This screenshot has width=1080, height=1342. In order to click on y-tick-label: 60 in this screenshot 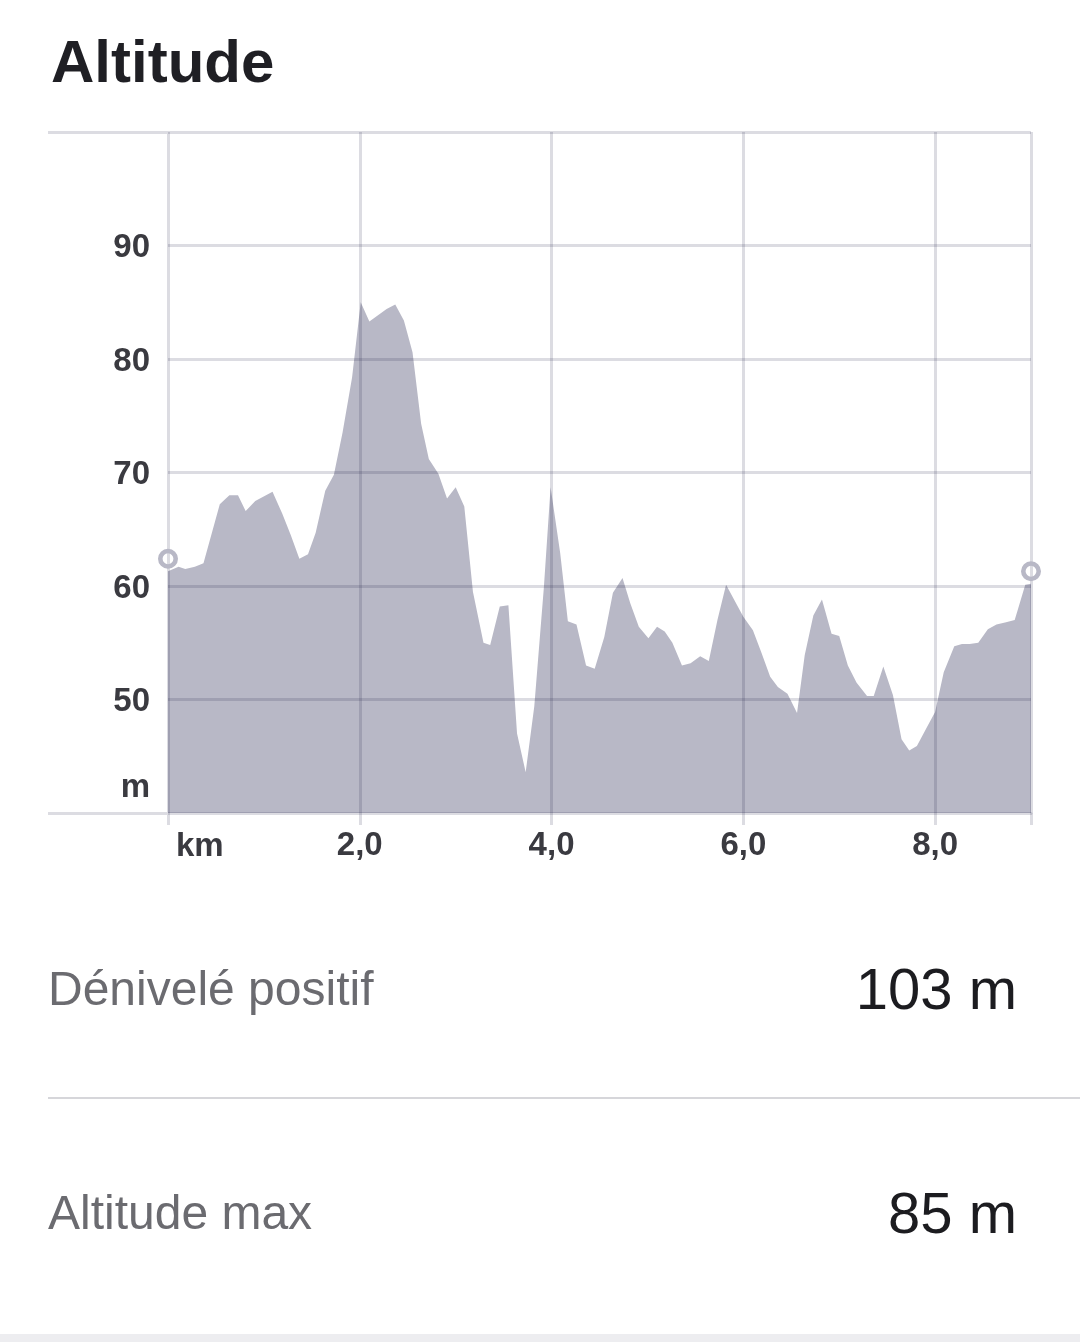, I will do `click(131, 586)`.